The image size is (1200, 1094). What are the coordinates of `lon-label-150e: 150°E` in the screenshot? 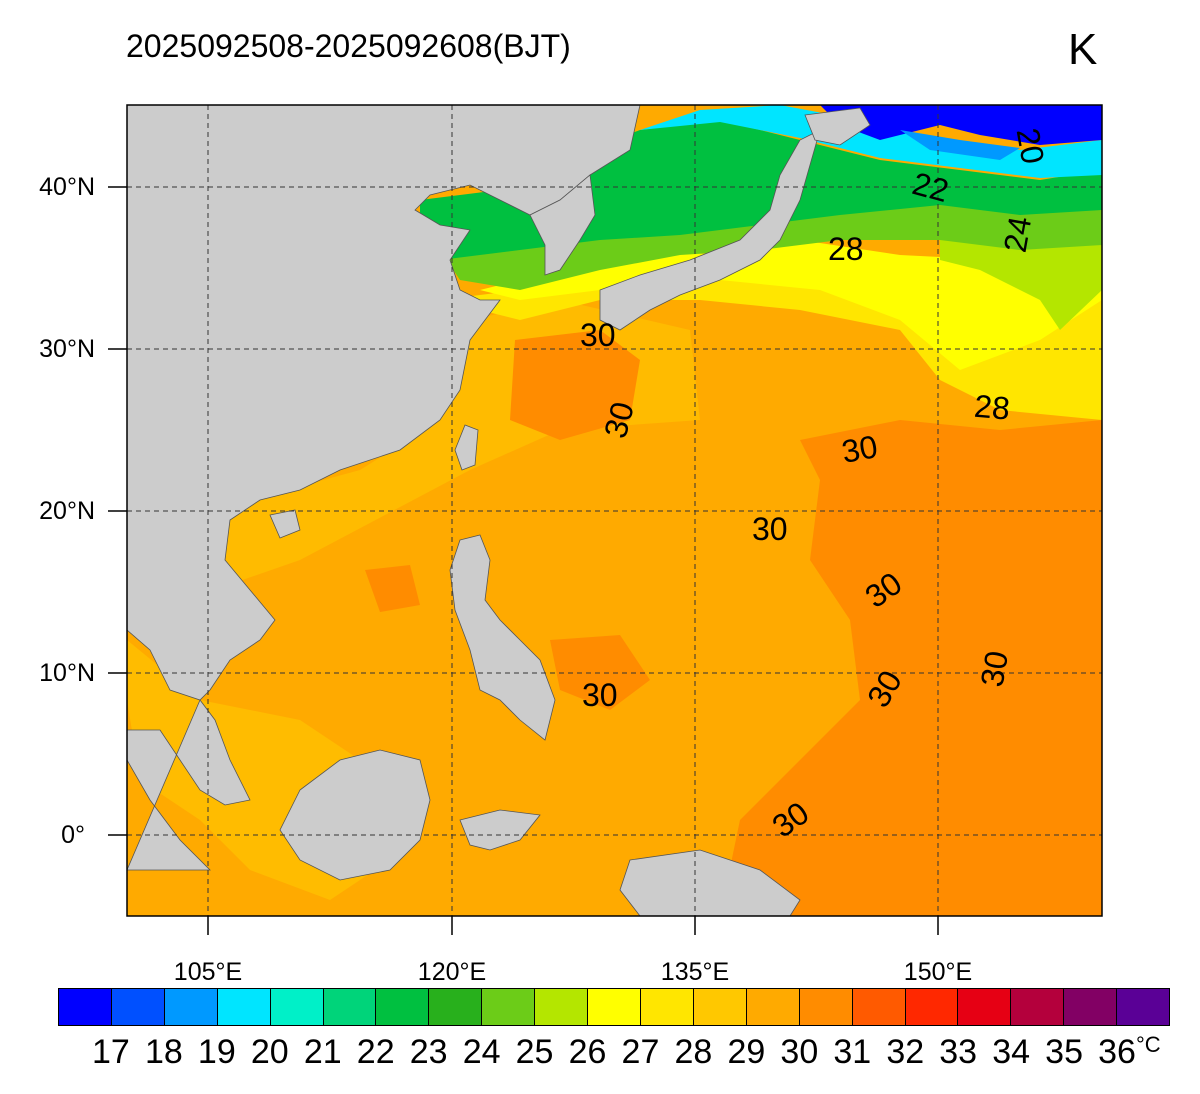 It's located at (938, 972).